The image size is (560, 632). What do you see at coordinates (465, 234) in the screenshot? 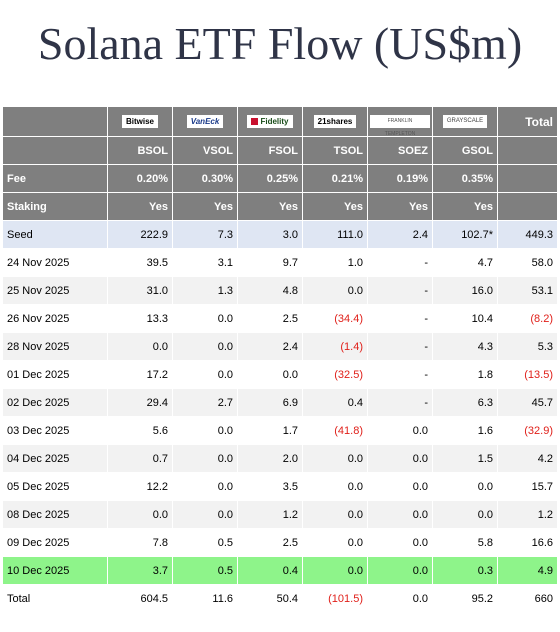
I see `flow-cell: 102.7*` at bounding box center [465, 234].